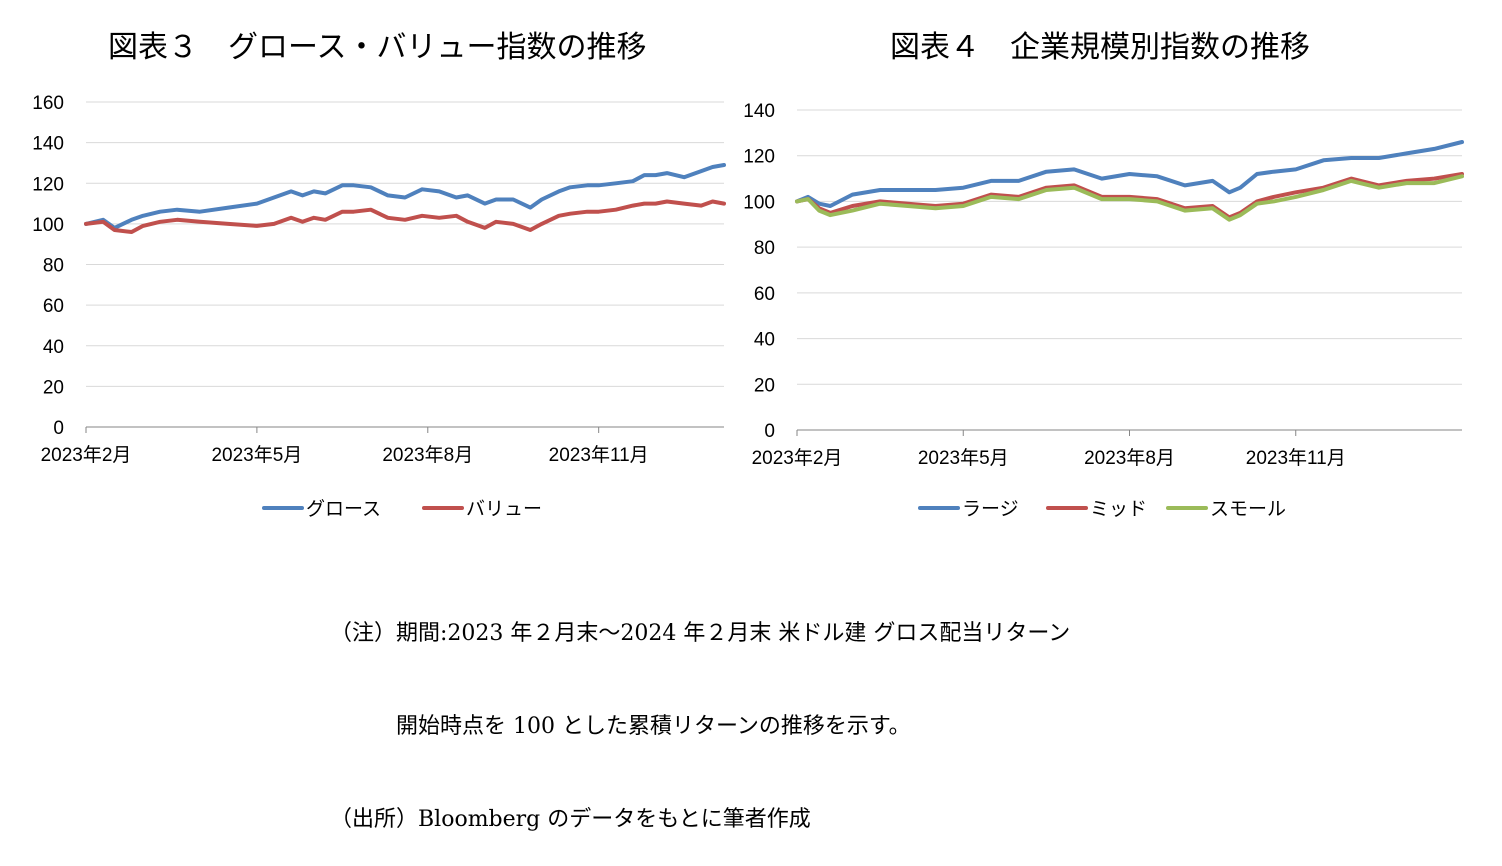 Image resolution: width=1502 pixels, height=866 pixels. I want to click on left-y-tick-label: 100, so click(48, 225).